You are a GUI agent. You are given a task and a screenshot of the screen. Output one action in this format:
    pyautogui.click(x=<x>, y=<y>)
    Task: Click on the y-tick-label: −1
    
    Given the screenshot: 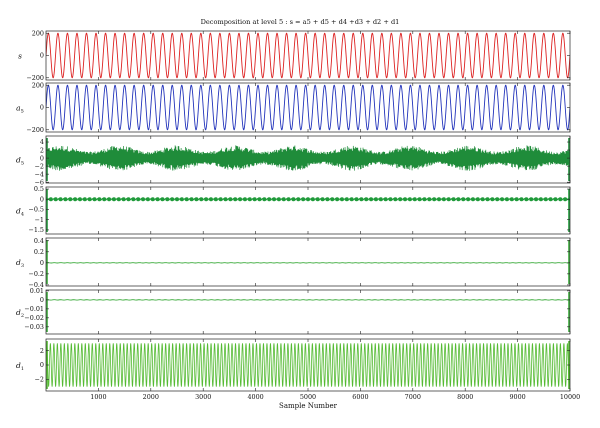 What is the action you would take?
    pyautogui.click(x=39, y=220)
    